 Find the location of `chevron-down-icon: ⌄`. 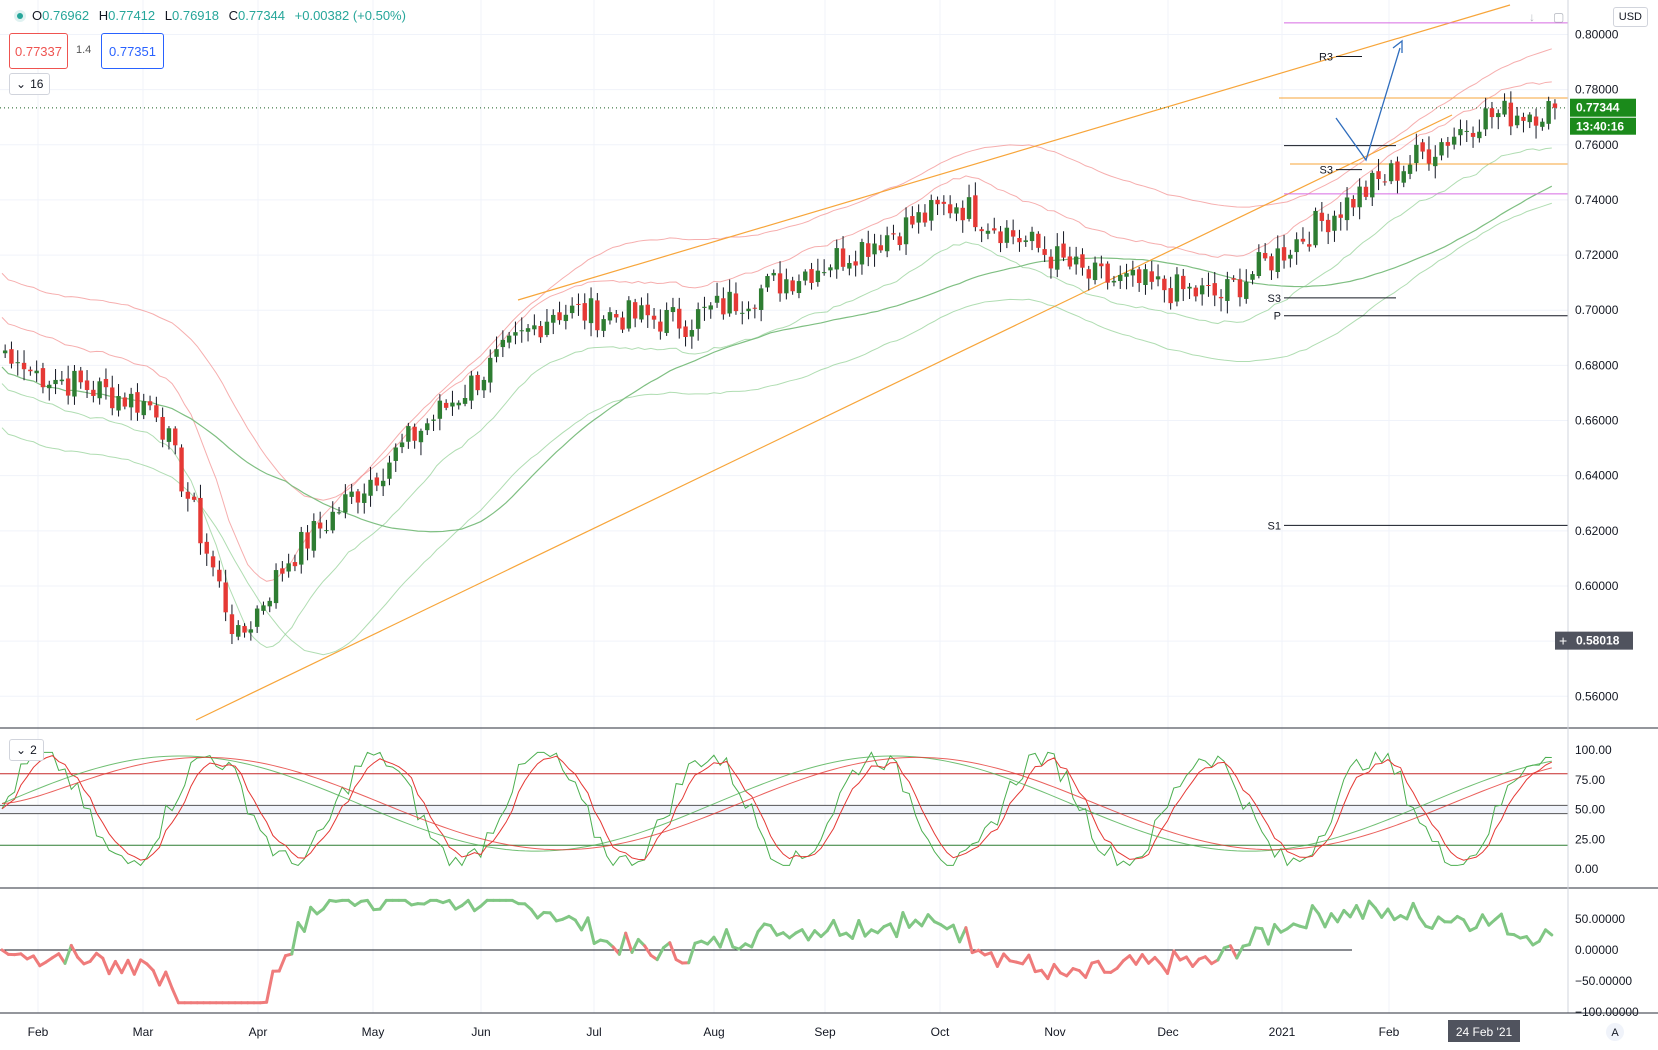

chevron-down-icon: ⌄ is located at coordinates (21, 84).